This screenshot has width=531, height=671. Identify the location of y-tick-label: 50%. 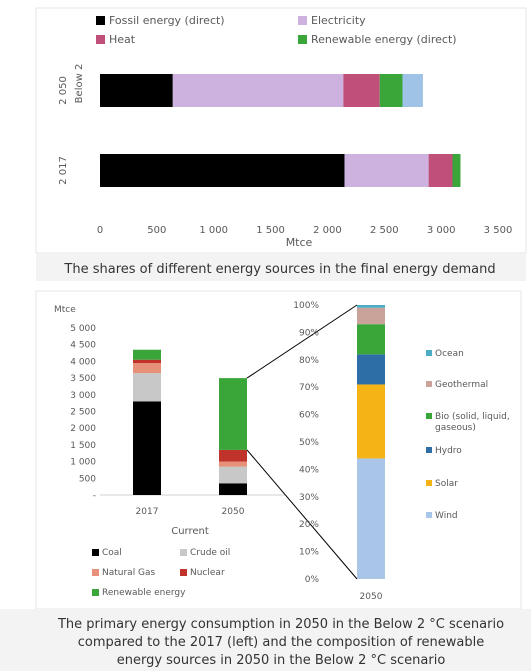
(309, 443).